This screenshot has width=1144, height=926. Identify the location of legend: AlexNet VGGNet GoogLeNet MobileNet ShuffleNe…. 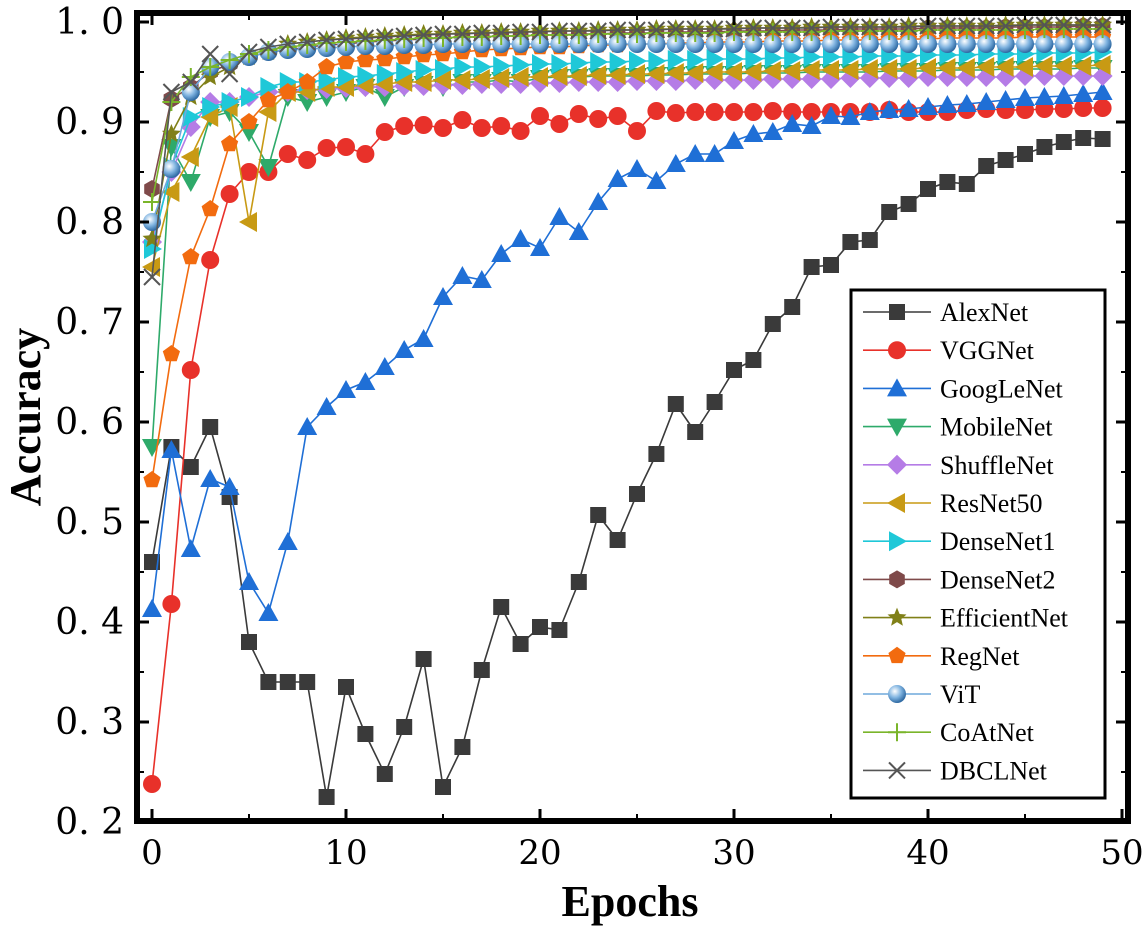
(978, 544).